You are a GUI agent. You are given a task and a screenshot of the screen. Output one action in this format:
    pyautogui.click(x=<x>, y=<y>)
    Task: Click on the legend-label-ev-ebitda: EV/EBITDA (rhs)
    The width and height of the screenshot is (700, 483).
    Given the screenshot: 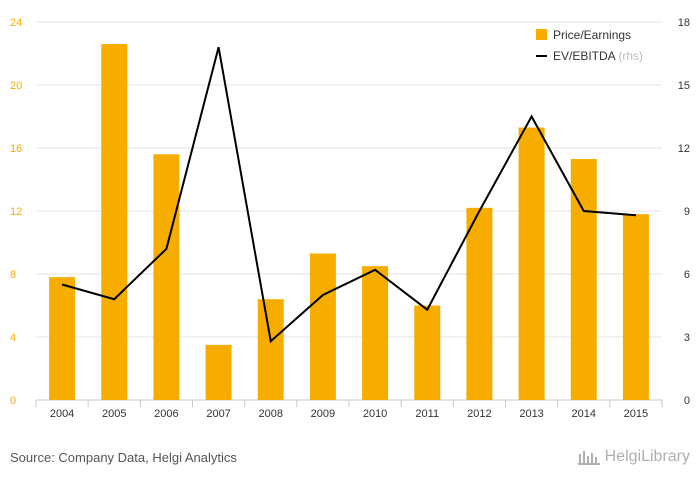 What is the action you would take?
    pyautogui.click(x=598, y=56)
    